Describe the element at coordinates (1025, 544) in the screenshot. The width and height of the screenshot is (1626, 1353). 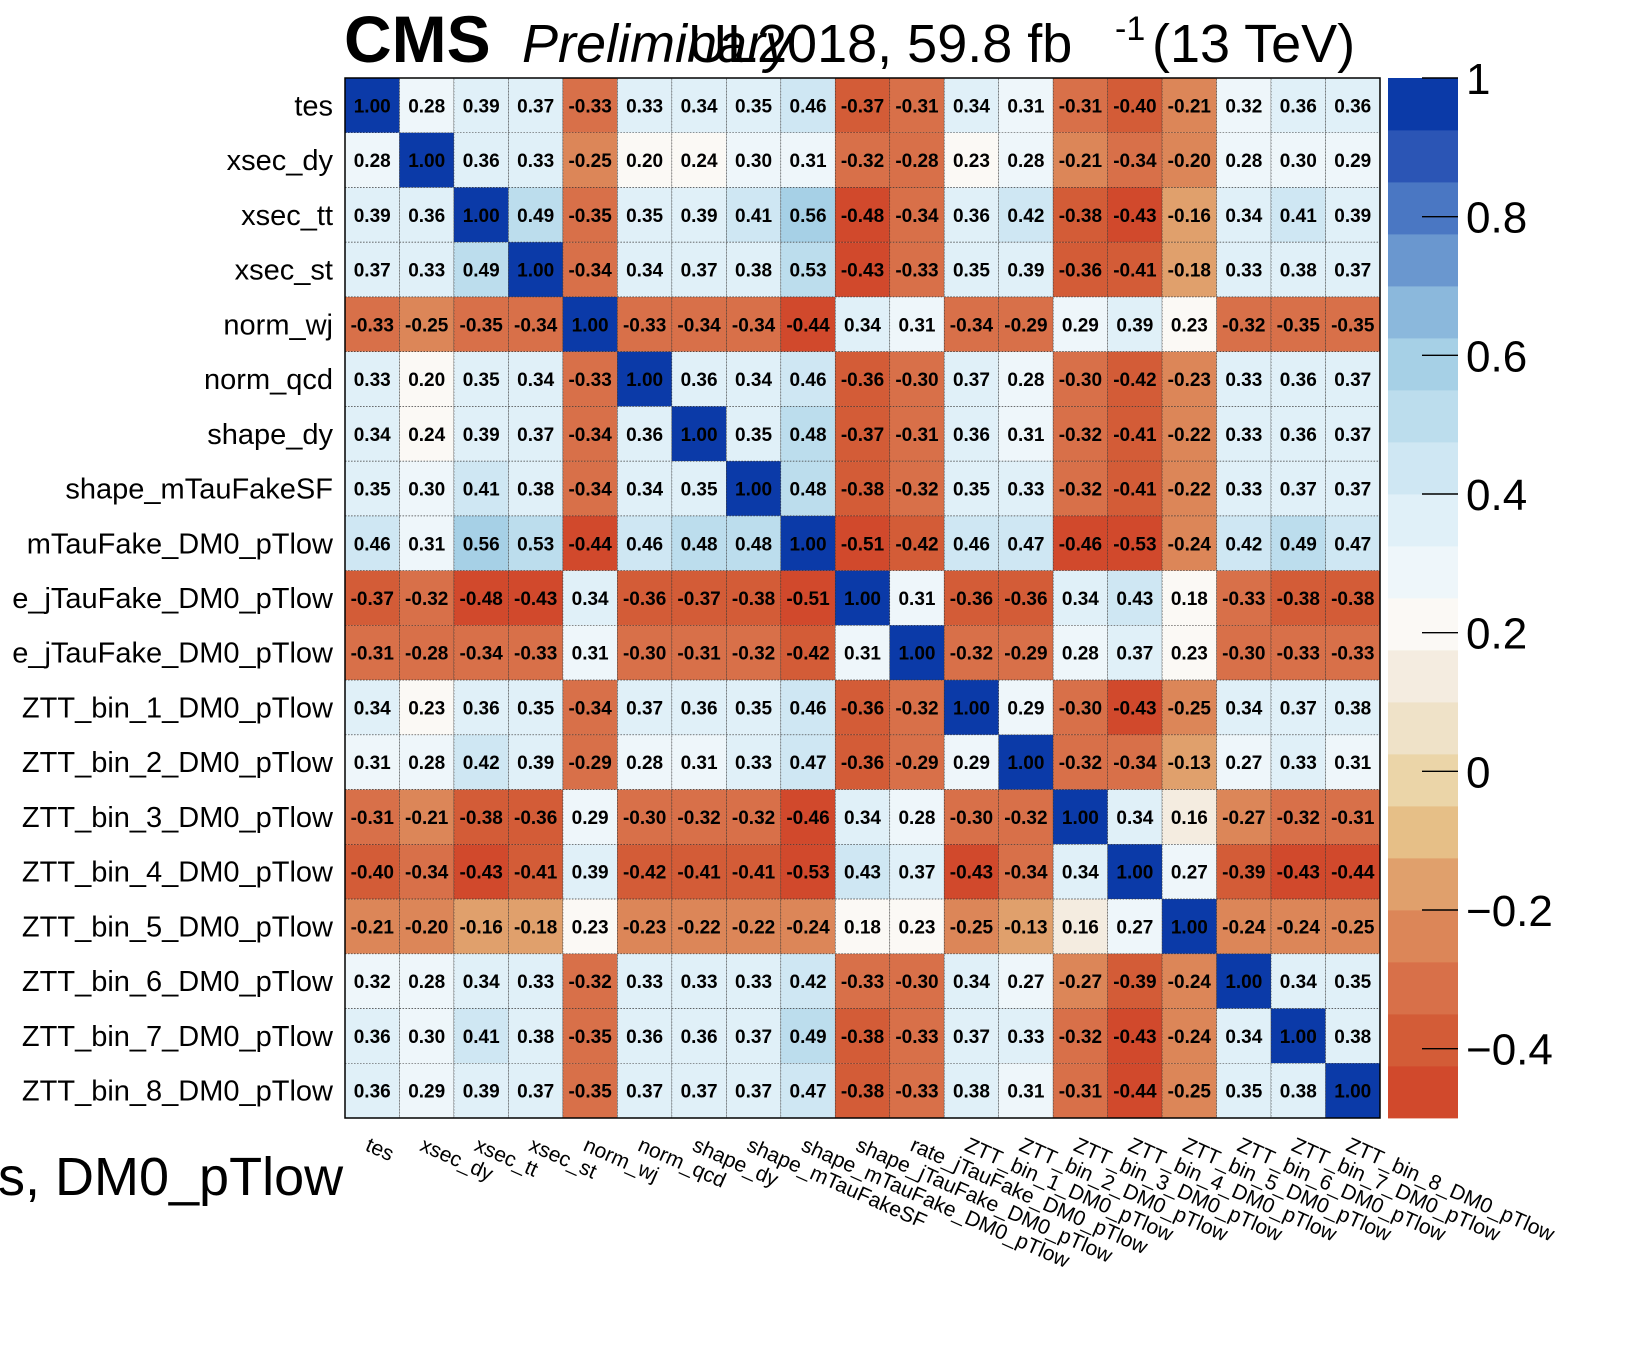
I see `cell-value-label: 0.47` at that location.